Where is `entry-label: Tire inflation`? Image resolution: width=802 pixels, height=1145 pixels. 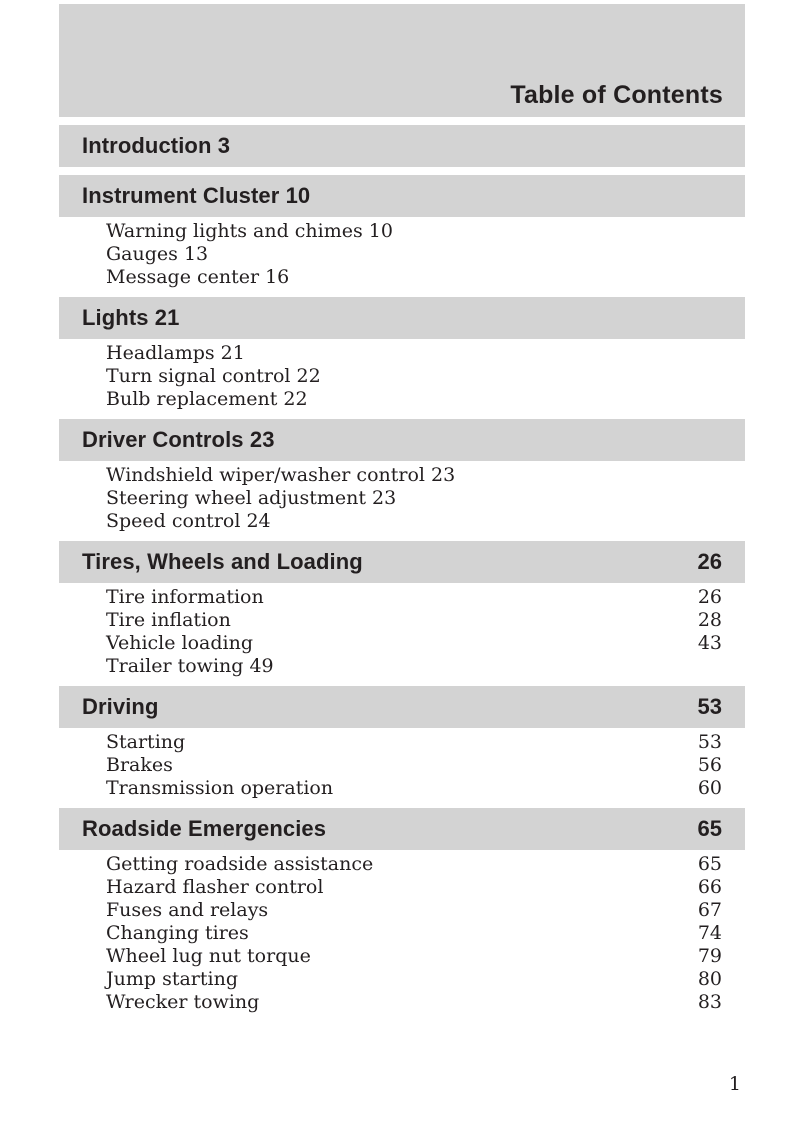
entry-label: Tire inflation is located at coordinates (168, 620).